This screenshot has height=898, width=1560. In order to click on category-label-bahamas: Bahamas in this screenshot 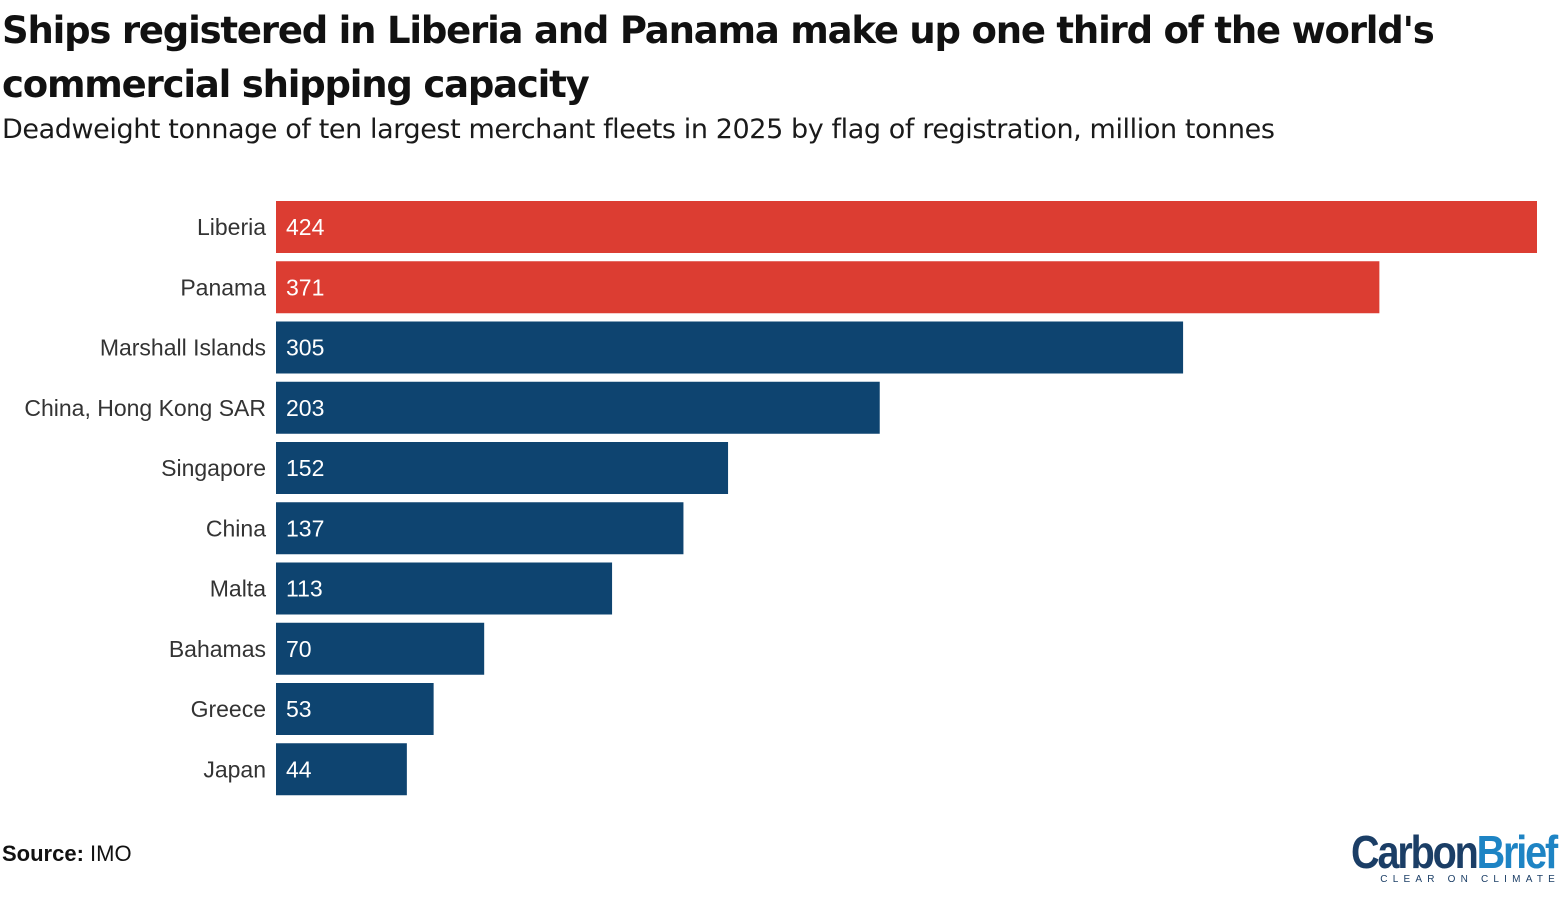, I will do `click(217, 649)`.